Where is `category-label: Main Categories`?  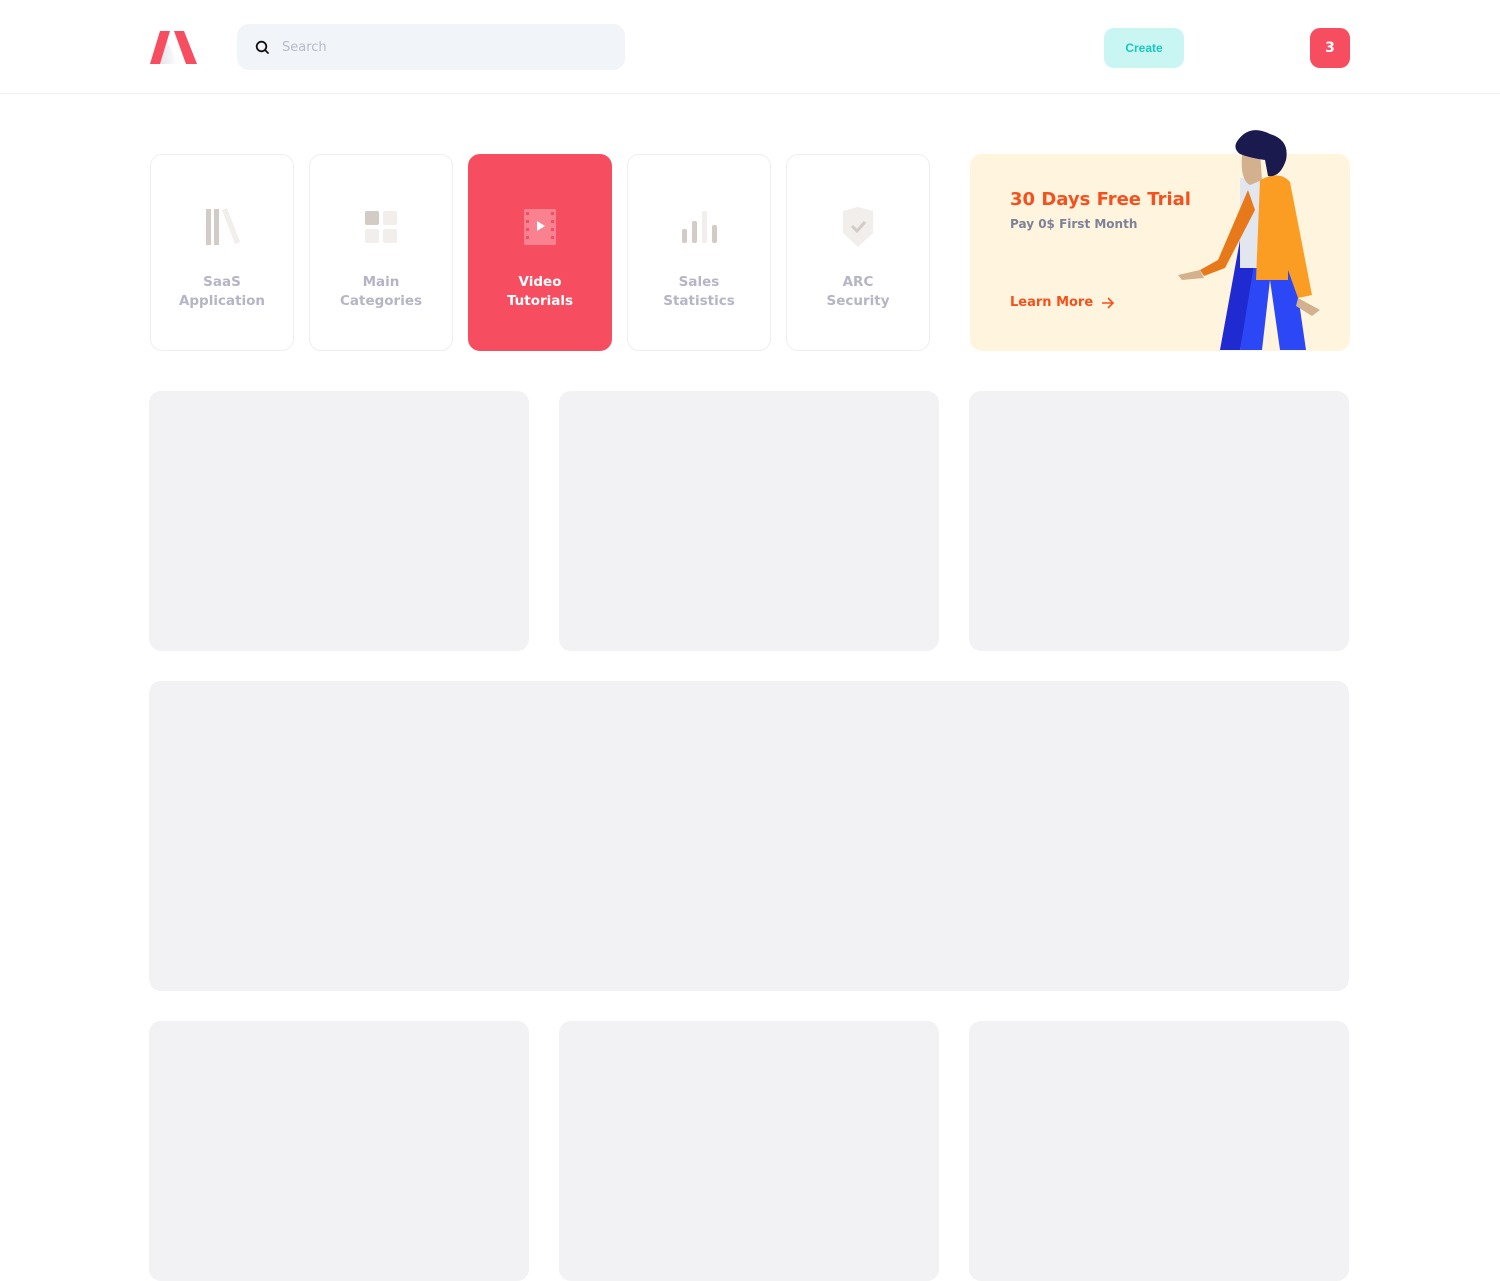 category-label: Main Categories is located at coordinates (381, 291).